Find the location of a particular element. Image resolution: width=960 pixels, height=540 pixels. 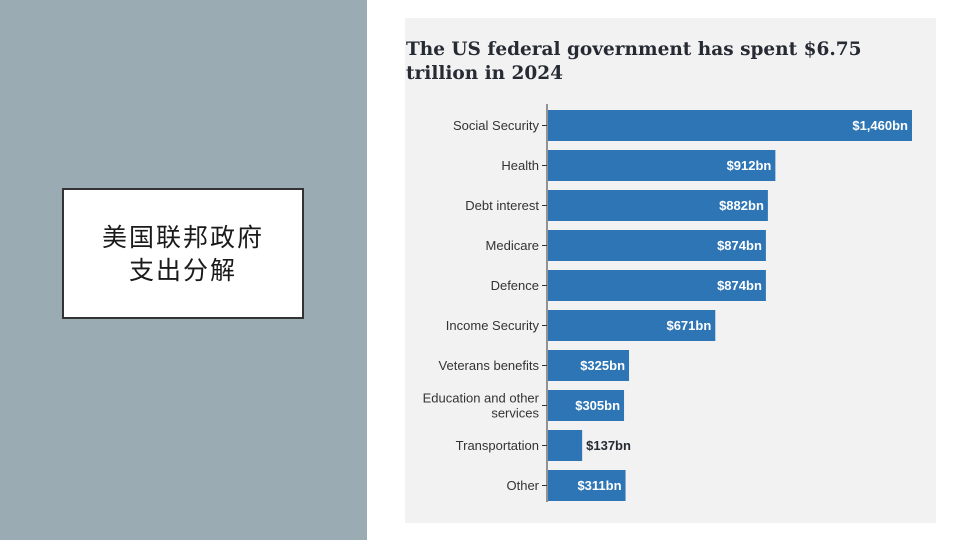

category-label-9-line-1: Transportation is located at coordinates (497, 445).